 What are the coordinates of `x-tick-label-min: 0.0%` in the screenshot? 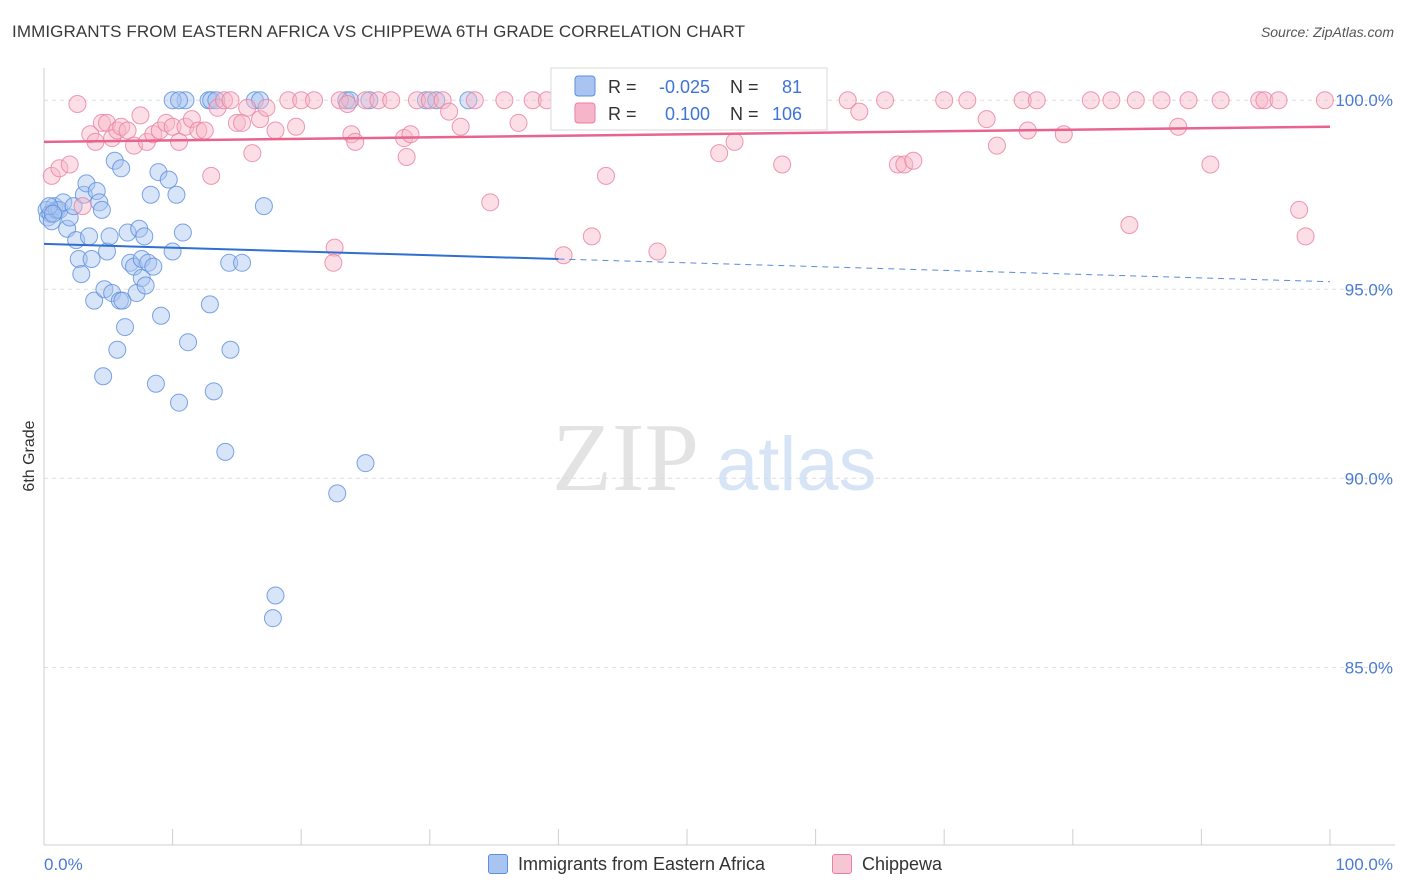 It's located at (63, 864).